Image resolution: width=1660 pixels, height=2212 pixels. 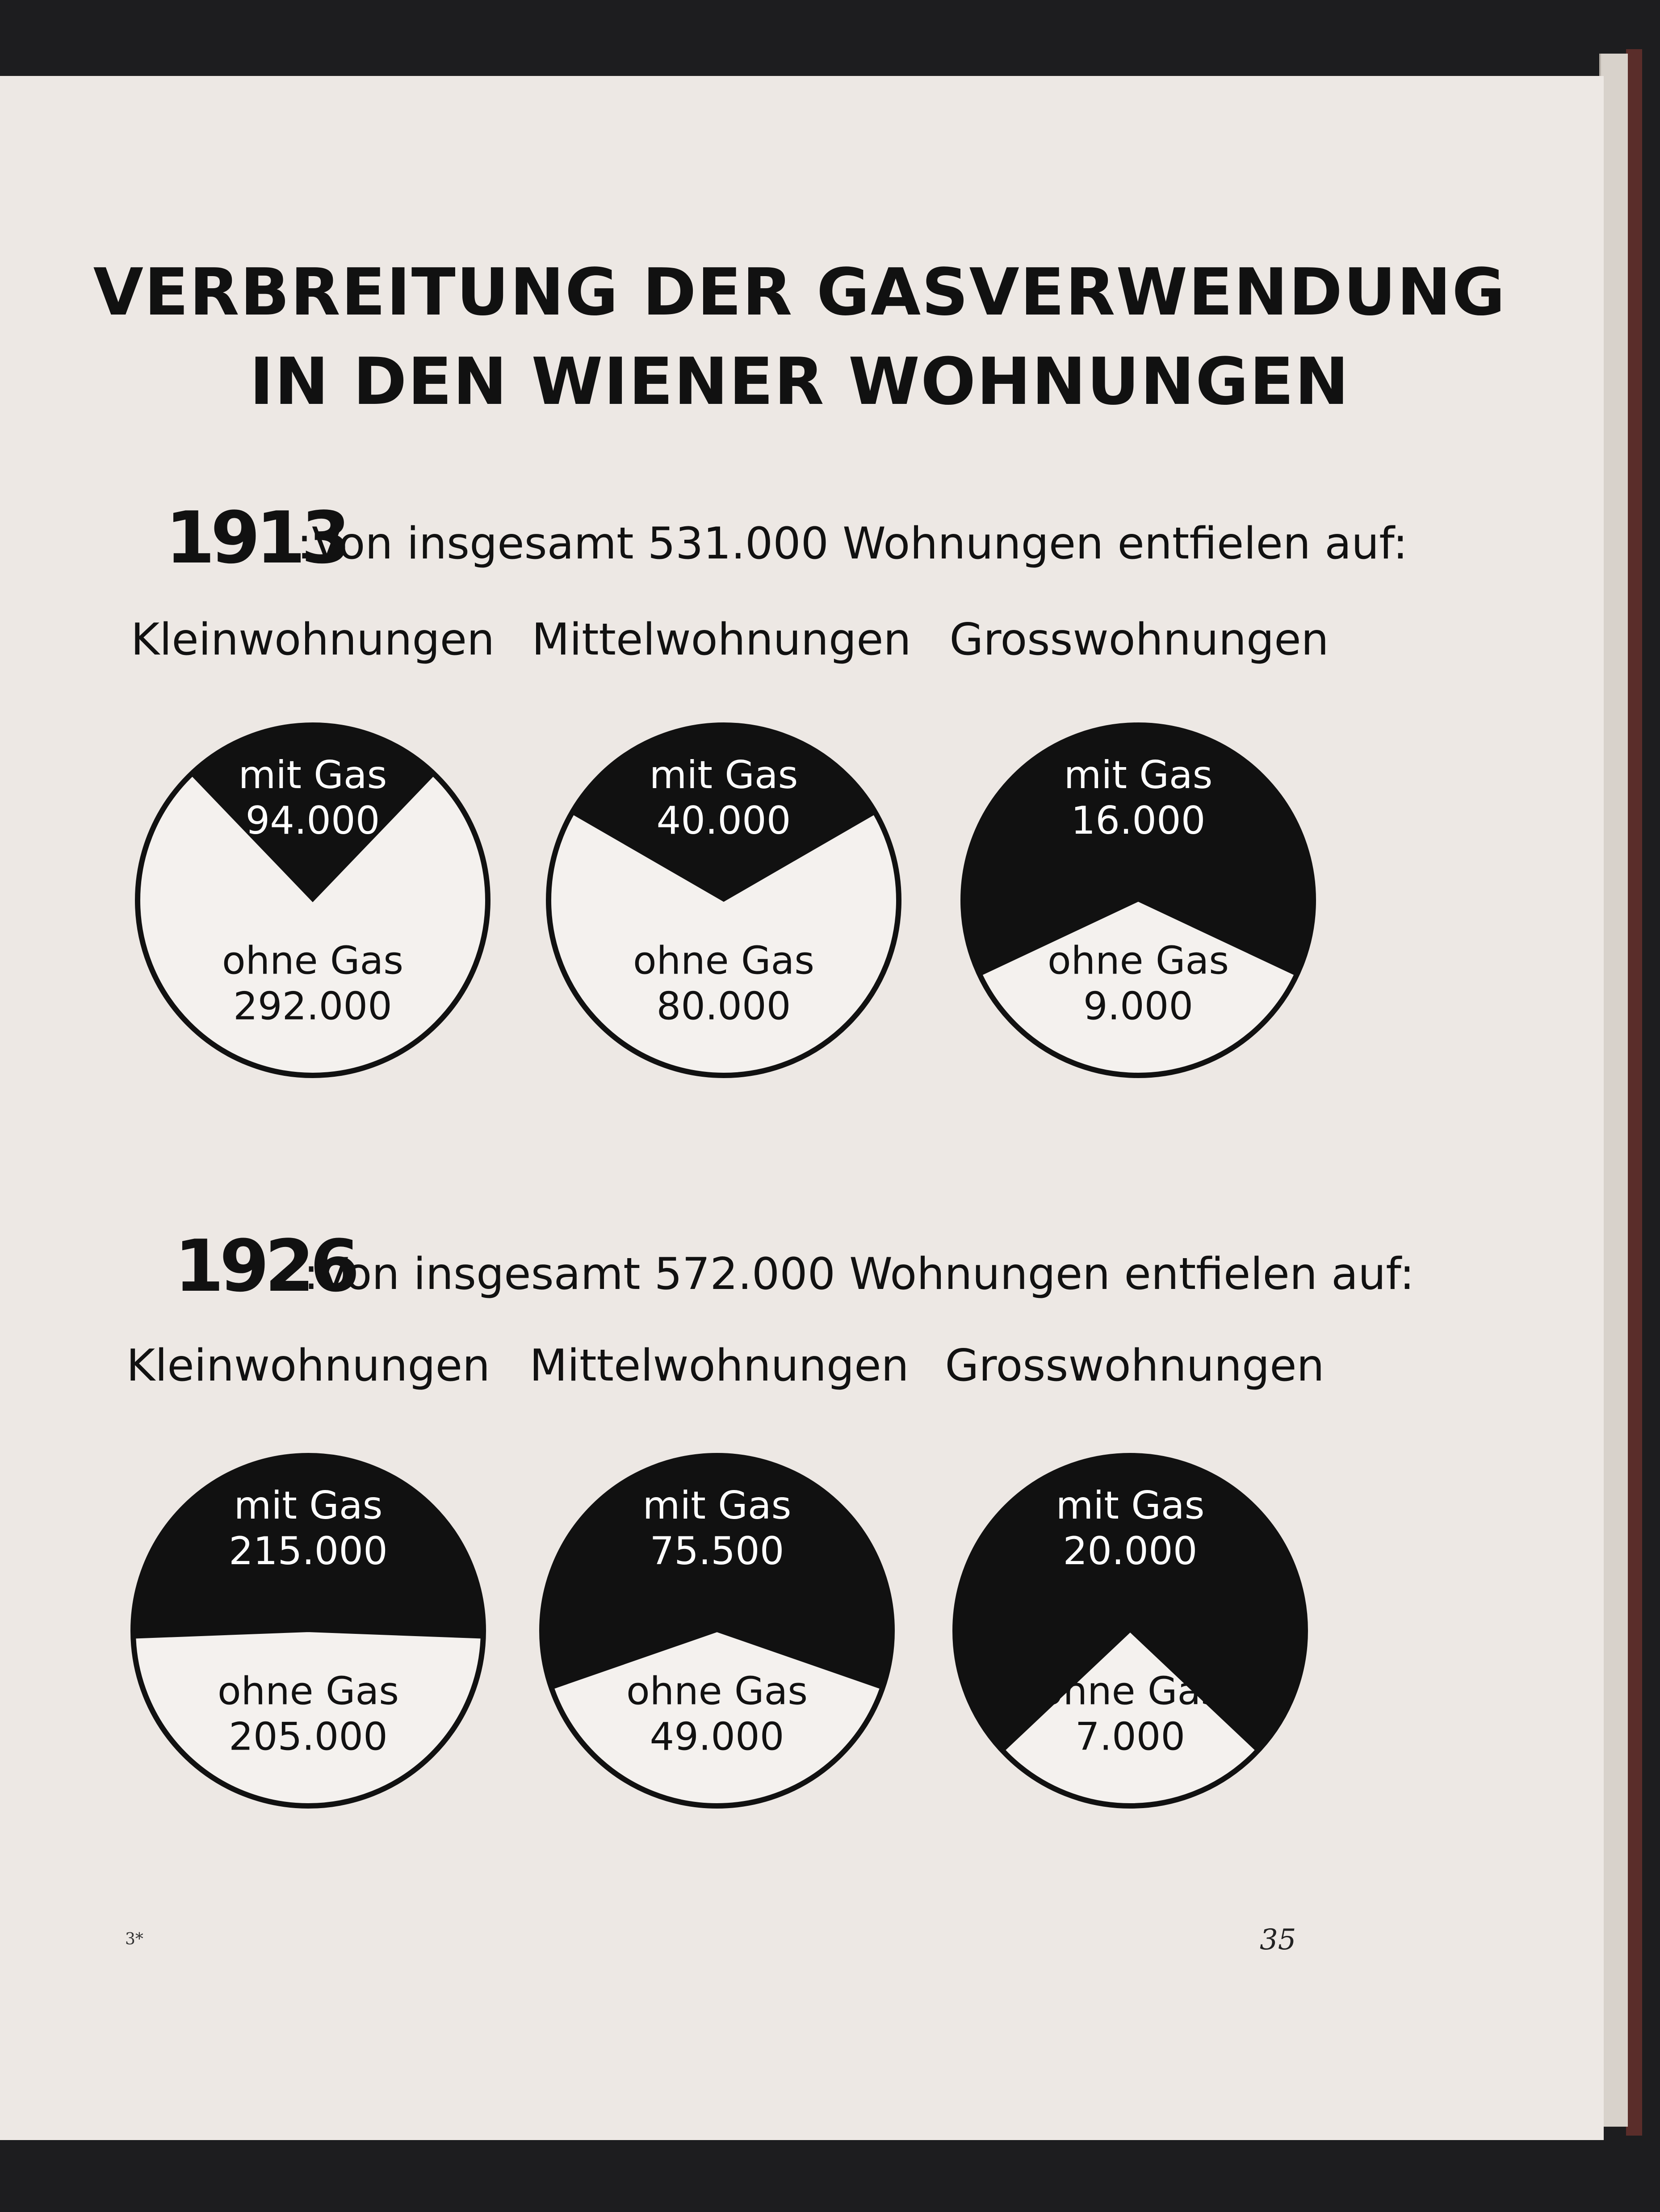 I want to click on pie-1913-1-ohne-gas-value: 80.000, so click(x=724, y=1007).